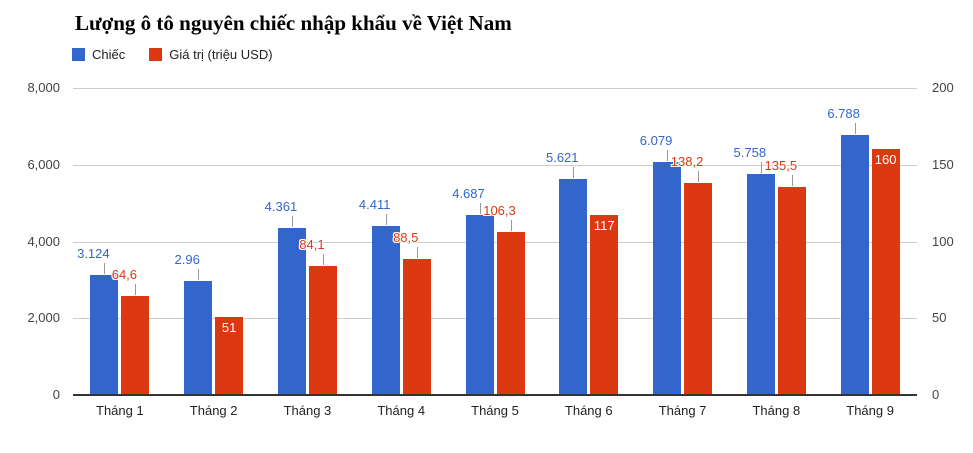 The width and height of the screenshot is (973, 453). What do you see at coordinates (43, 318) in the screenshot?
I see `y-axis-tick-left: 2,000` at bounding box center [43, 318].